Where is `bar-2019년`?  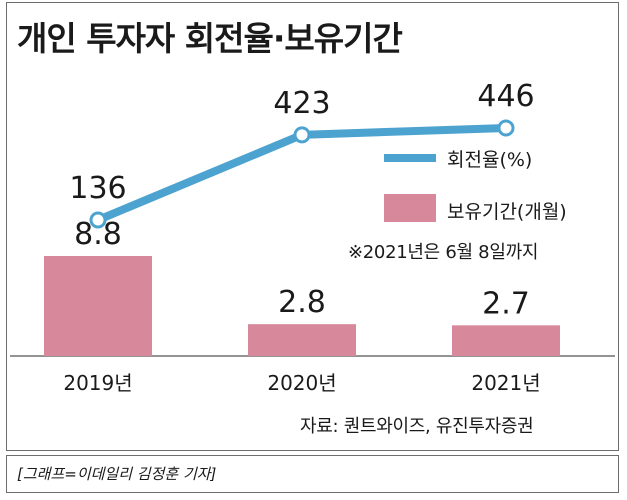 bar-2019년 is located at coordinates (98, 306).